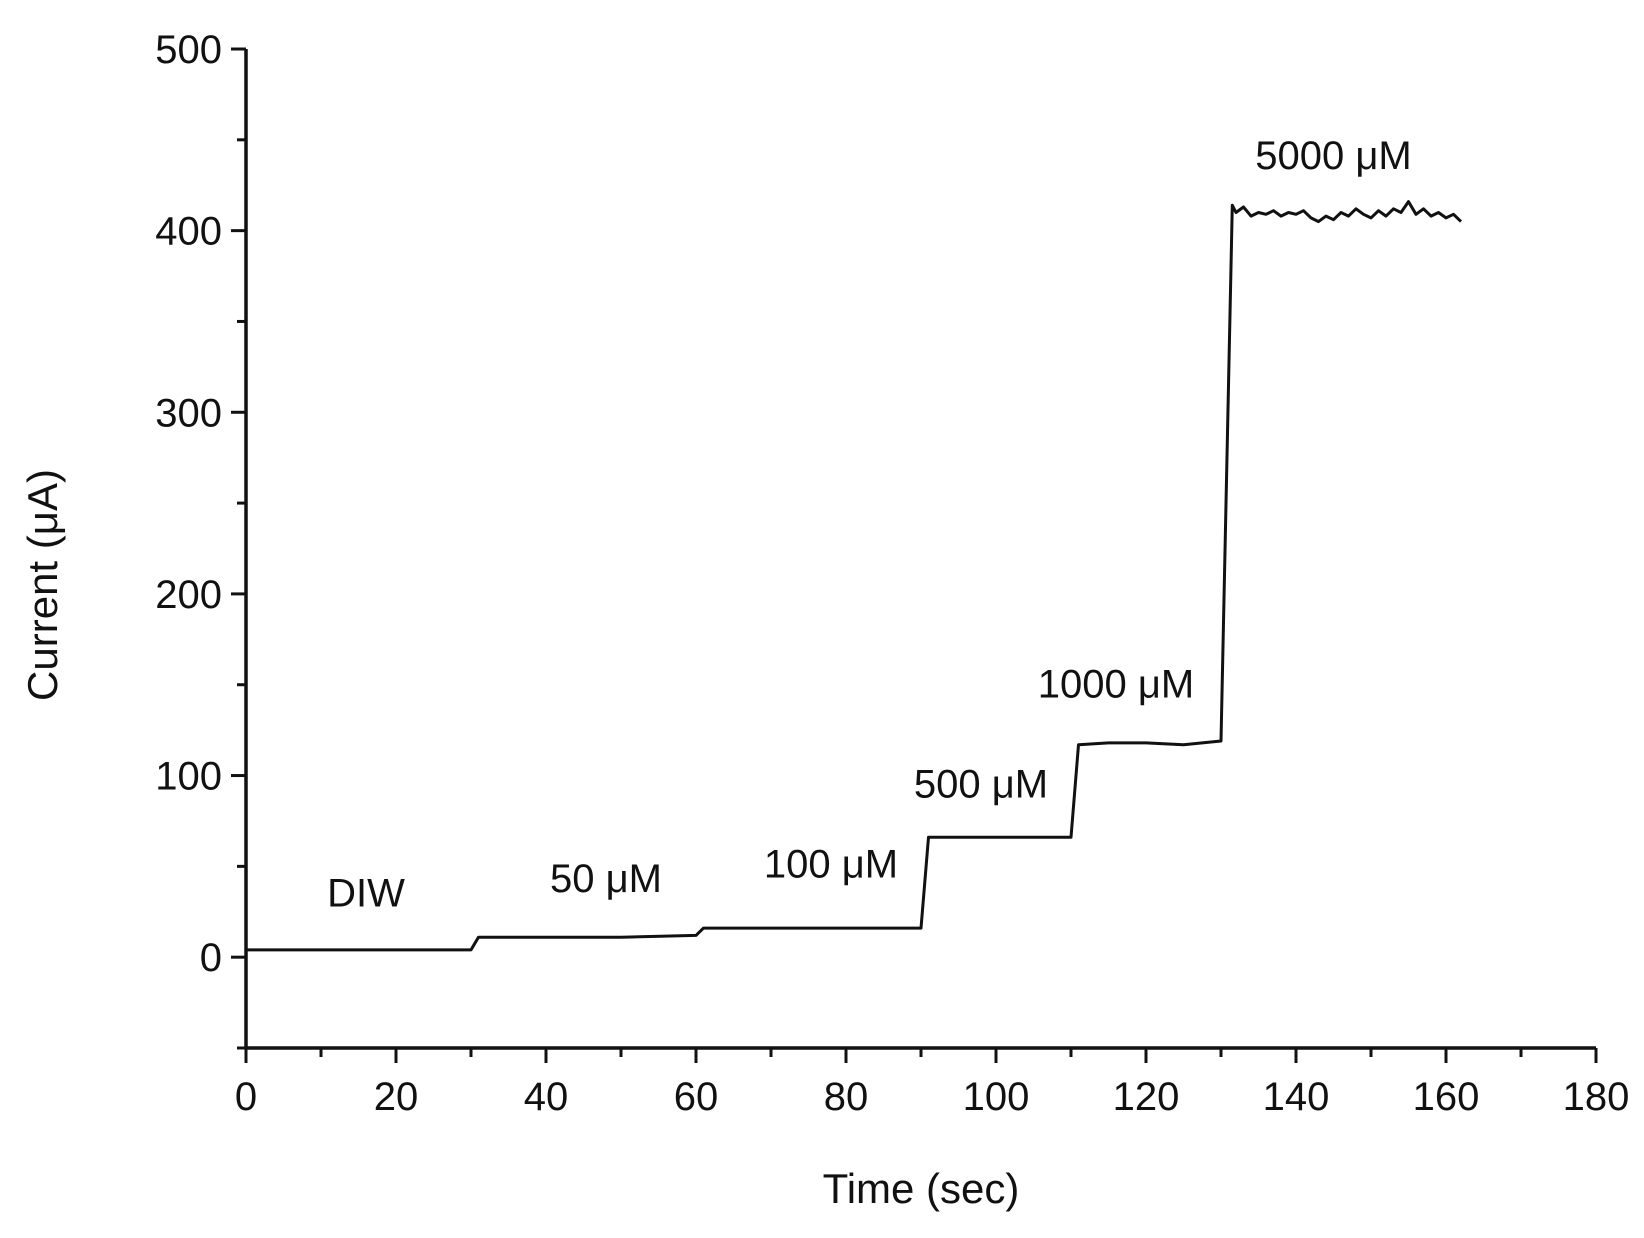  Describe the element at coordinates (846, 1097) in the screenshot. I see `x-tick-label: 80` at that location.